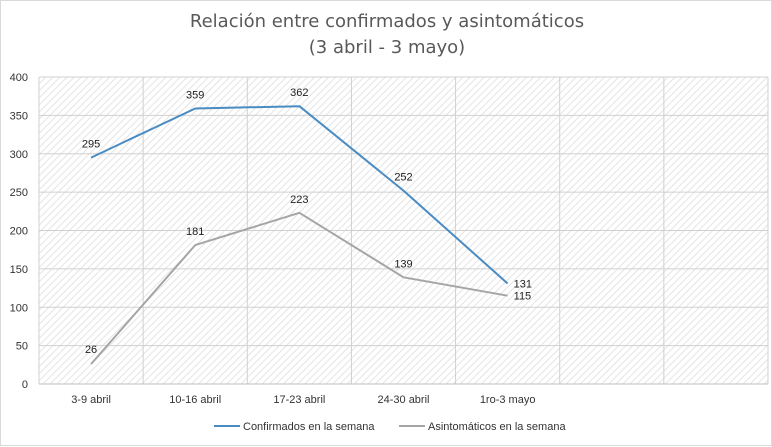 The width and height of the screenshot is (772, 447). What do you see at coordinates (19, 193) in the screenshot?
I see `y-tick-label: 250` at bounding box center [19, 193].